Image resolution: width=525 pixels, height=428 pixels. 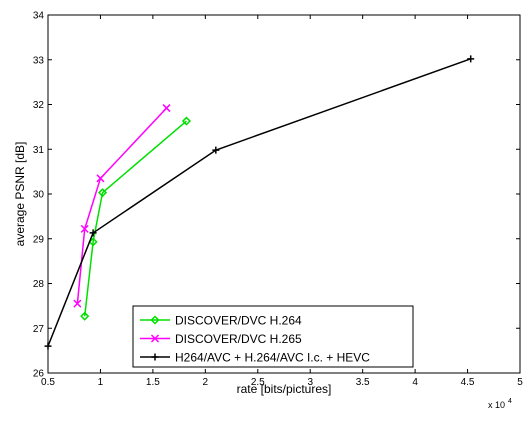 I want to click on y-tick-label: 27, so click(x=39, y=329).